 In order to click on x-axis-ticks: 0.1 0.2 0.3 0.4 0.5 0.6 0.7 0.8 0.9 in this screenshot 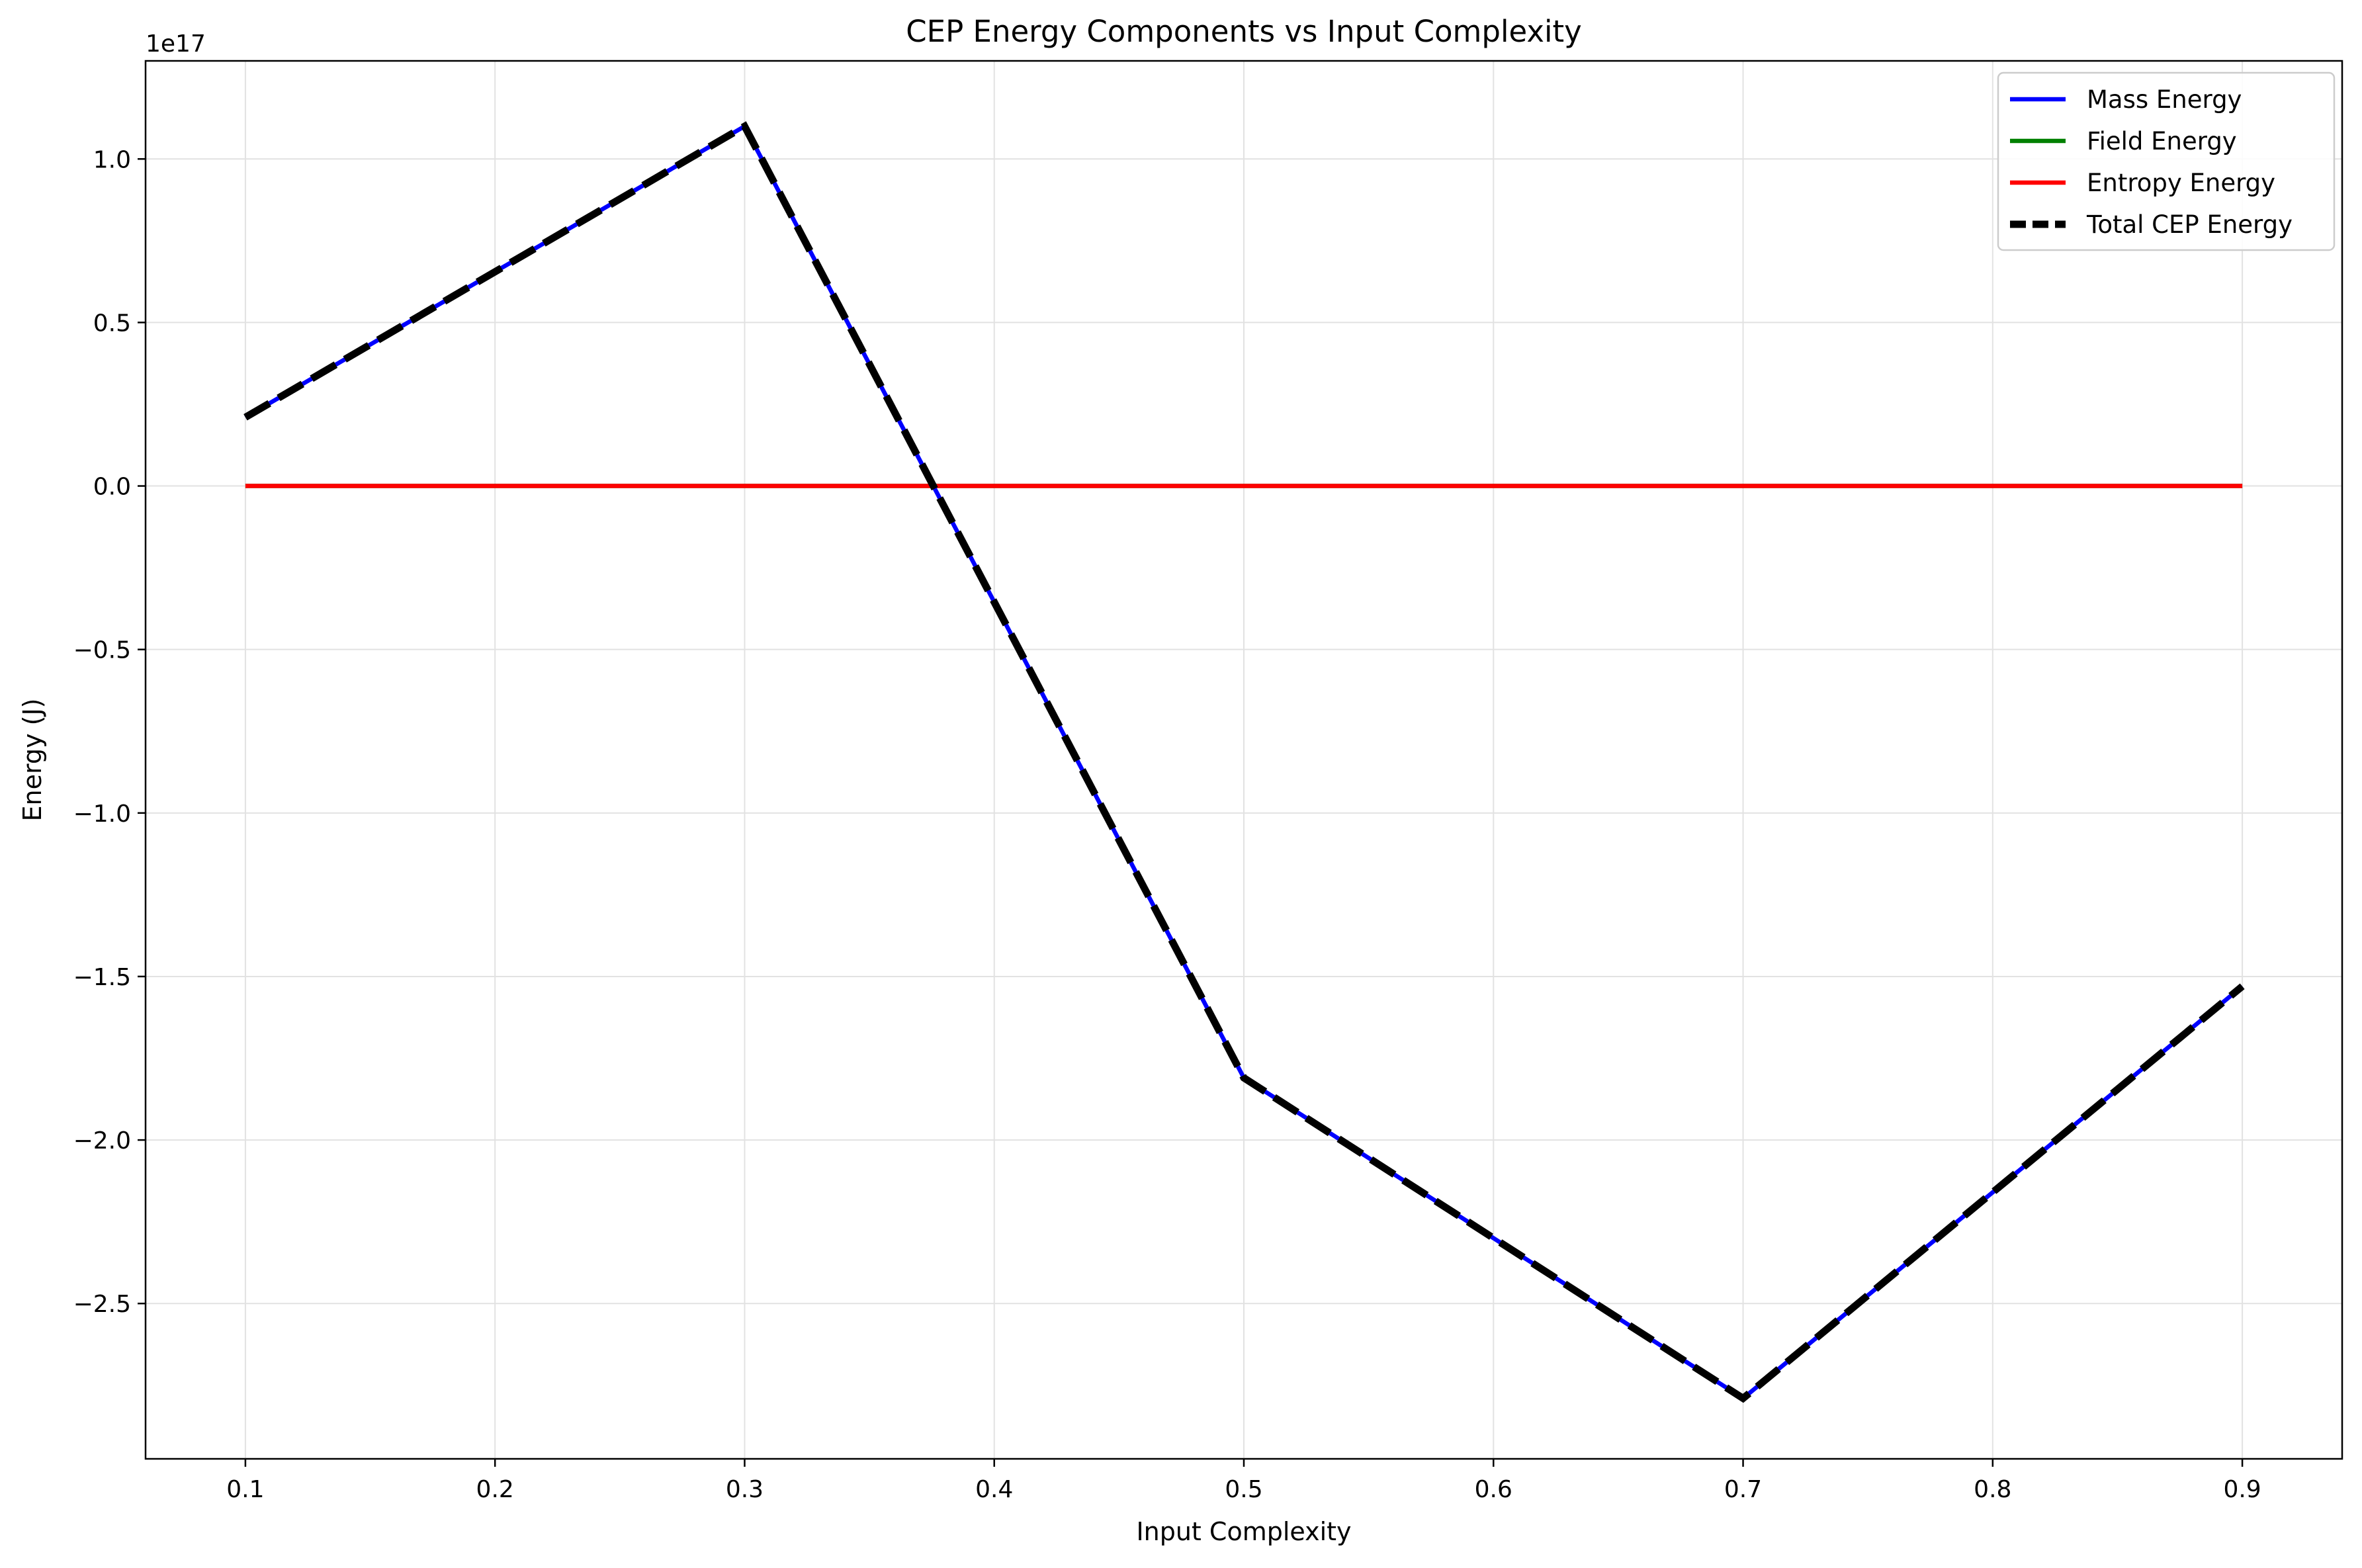, I will do `click(1243, 1481)`.